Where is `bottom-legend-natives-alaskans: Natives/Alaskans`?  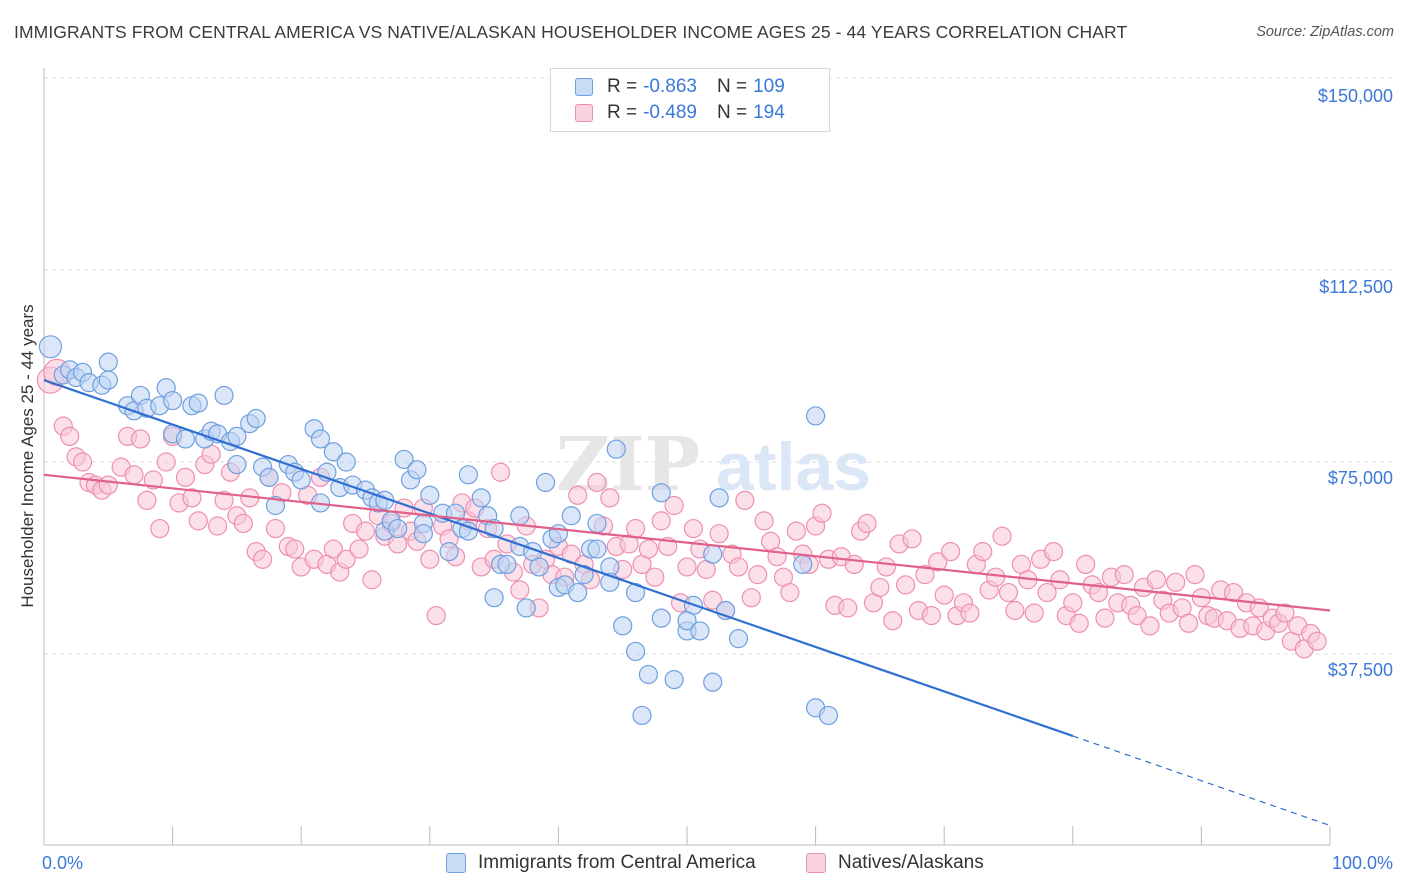 bottom-legend-natives-alaskans: Natives/Alaskans is located at coordinates (895, 863).